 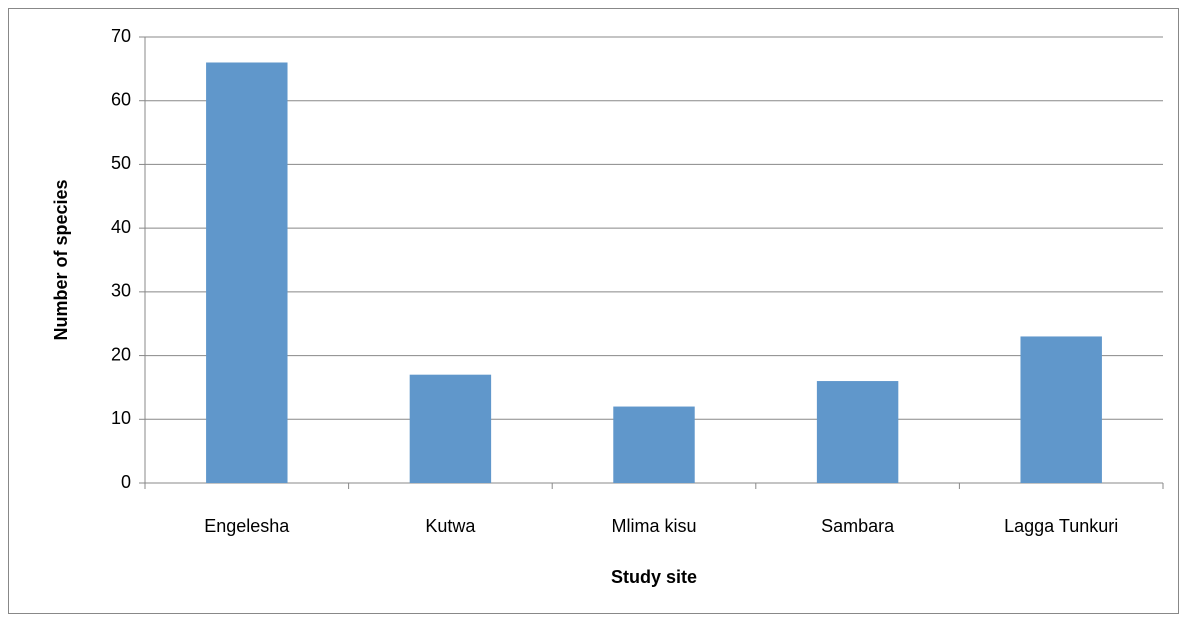 I want to click on y-tick-label: 10, so click(x=121, y=418).